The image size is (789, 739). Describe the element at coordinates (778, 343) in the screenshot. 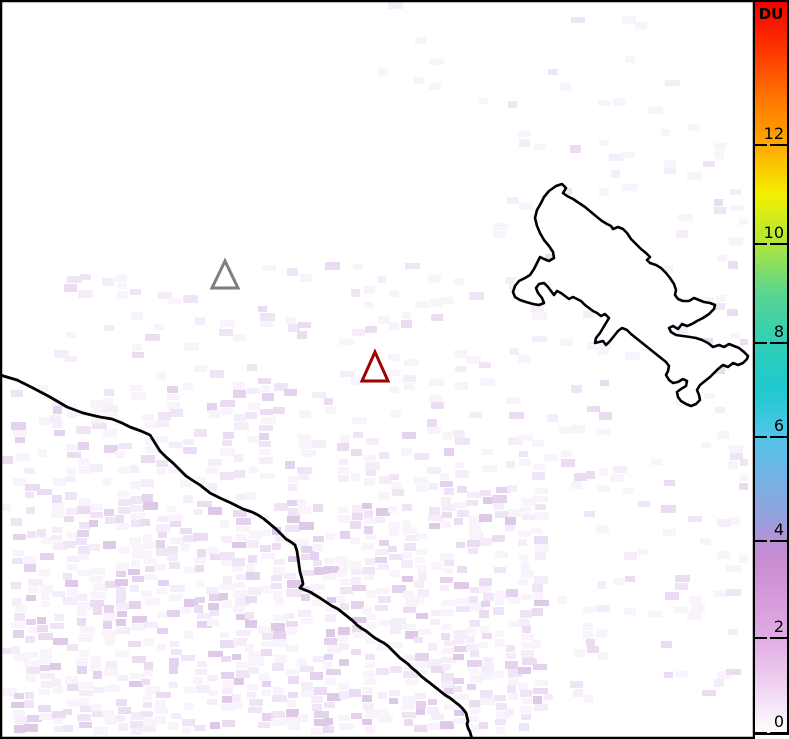

I see `colorbar-tick-line` at that location.